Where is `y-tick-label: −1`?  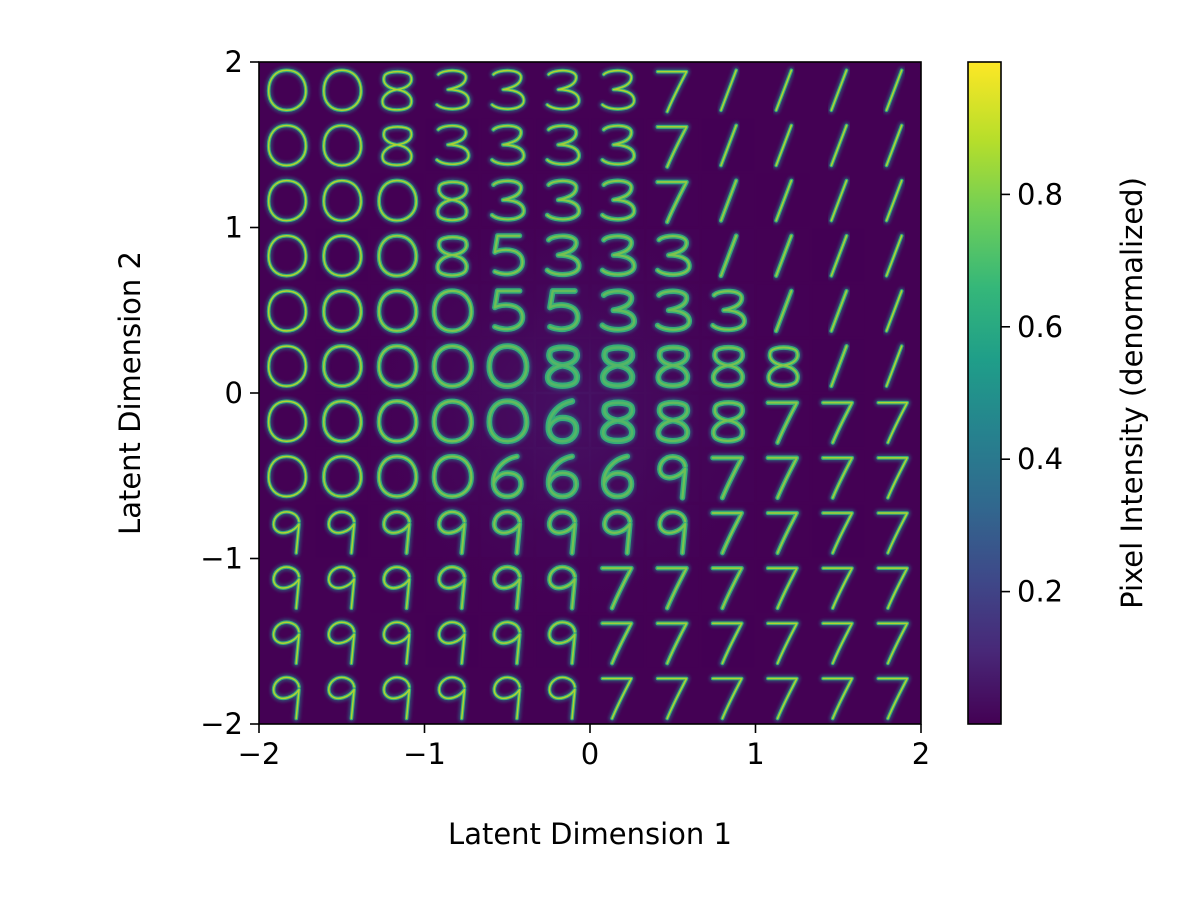
y-tick-label: −1 is located at coordinates (221, 559).